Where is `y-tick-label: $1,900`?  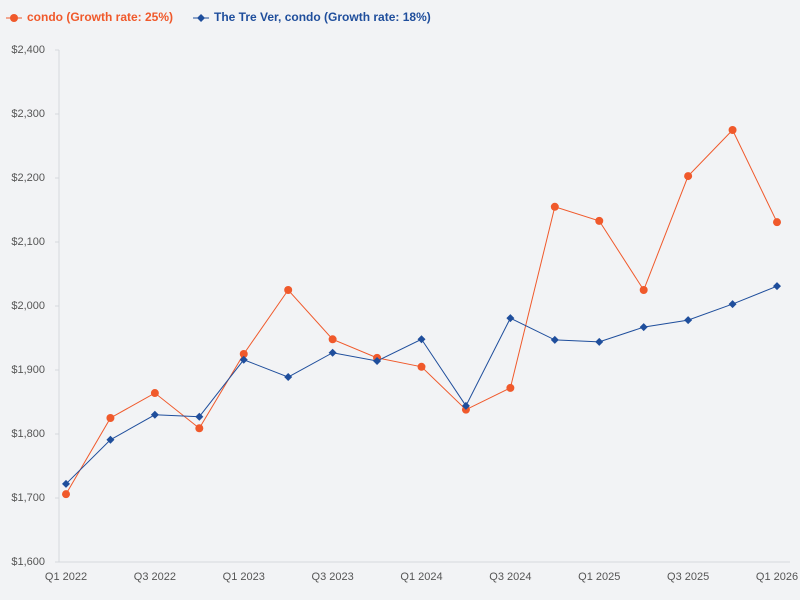 y-tick-label: $1,900 is located at coordinates (28, 370).